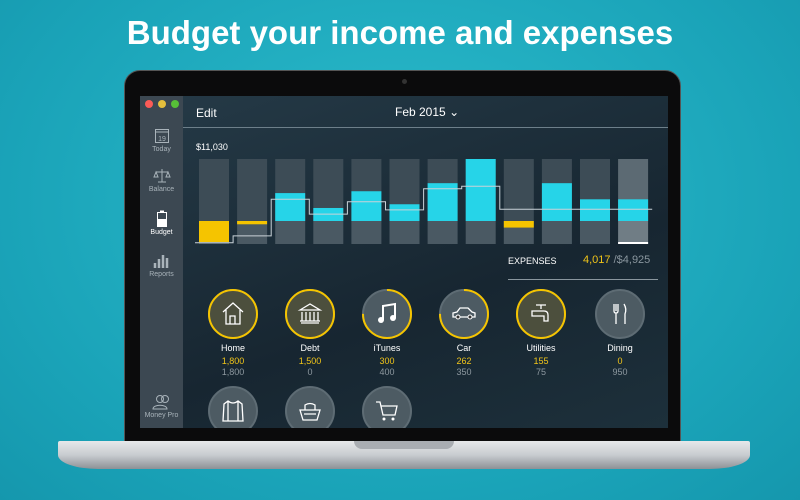  I want to click on category-itunes: iTunes 300 400, so click(387, 332).